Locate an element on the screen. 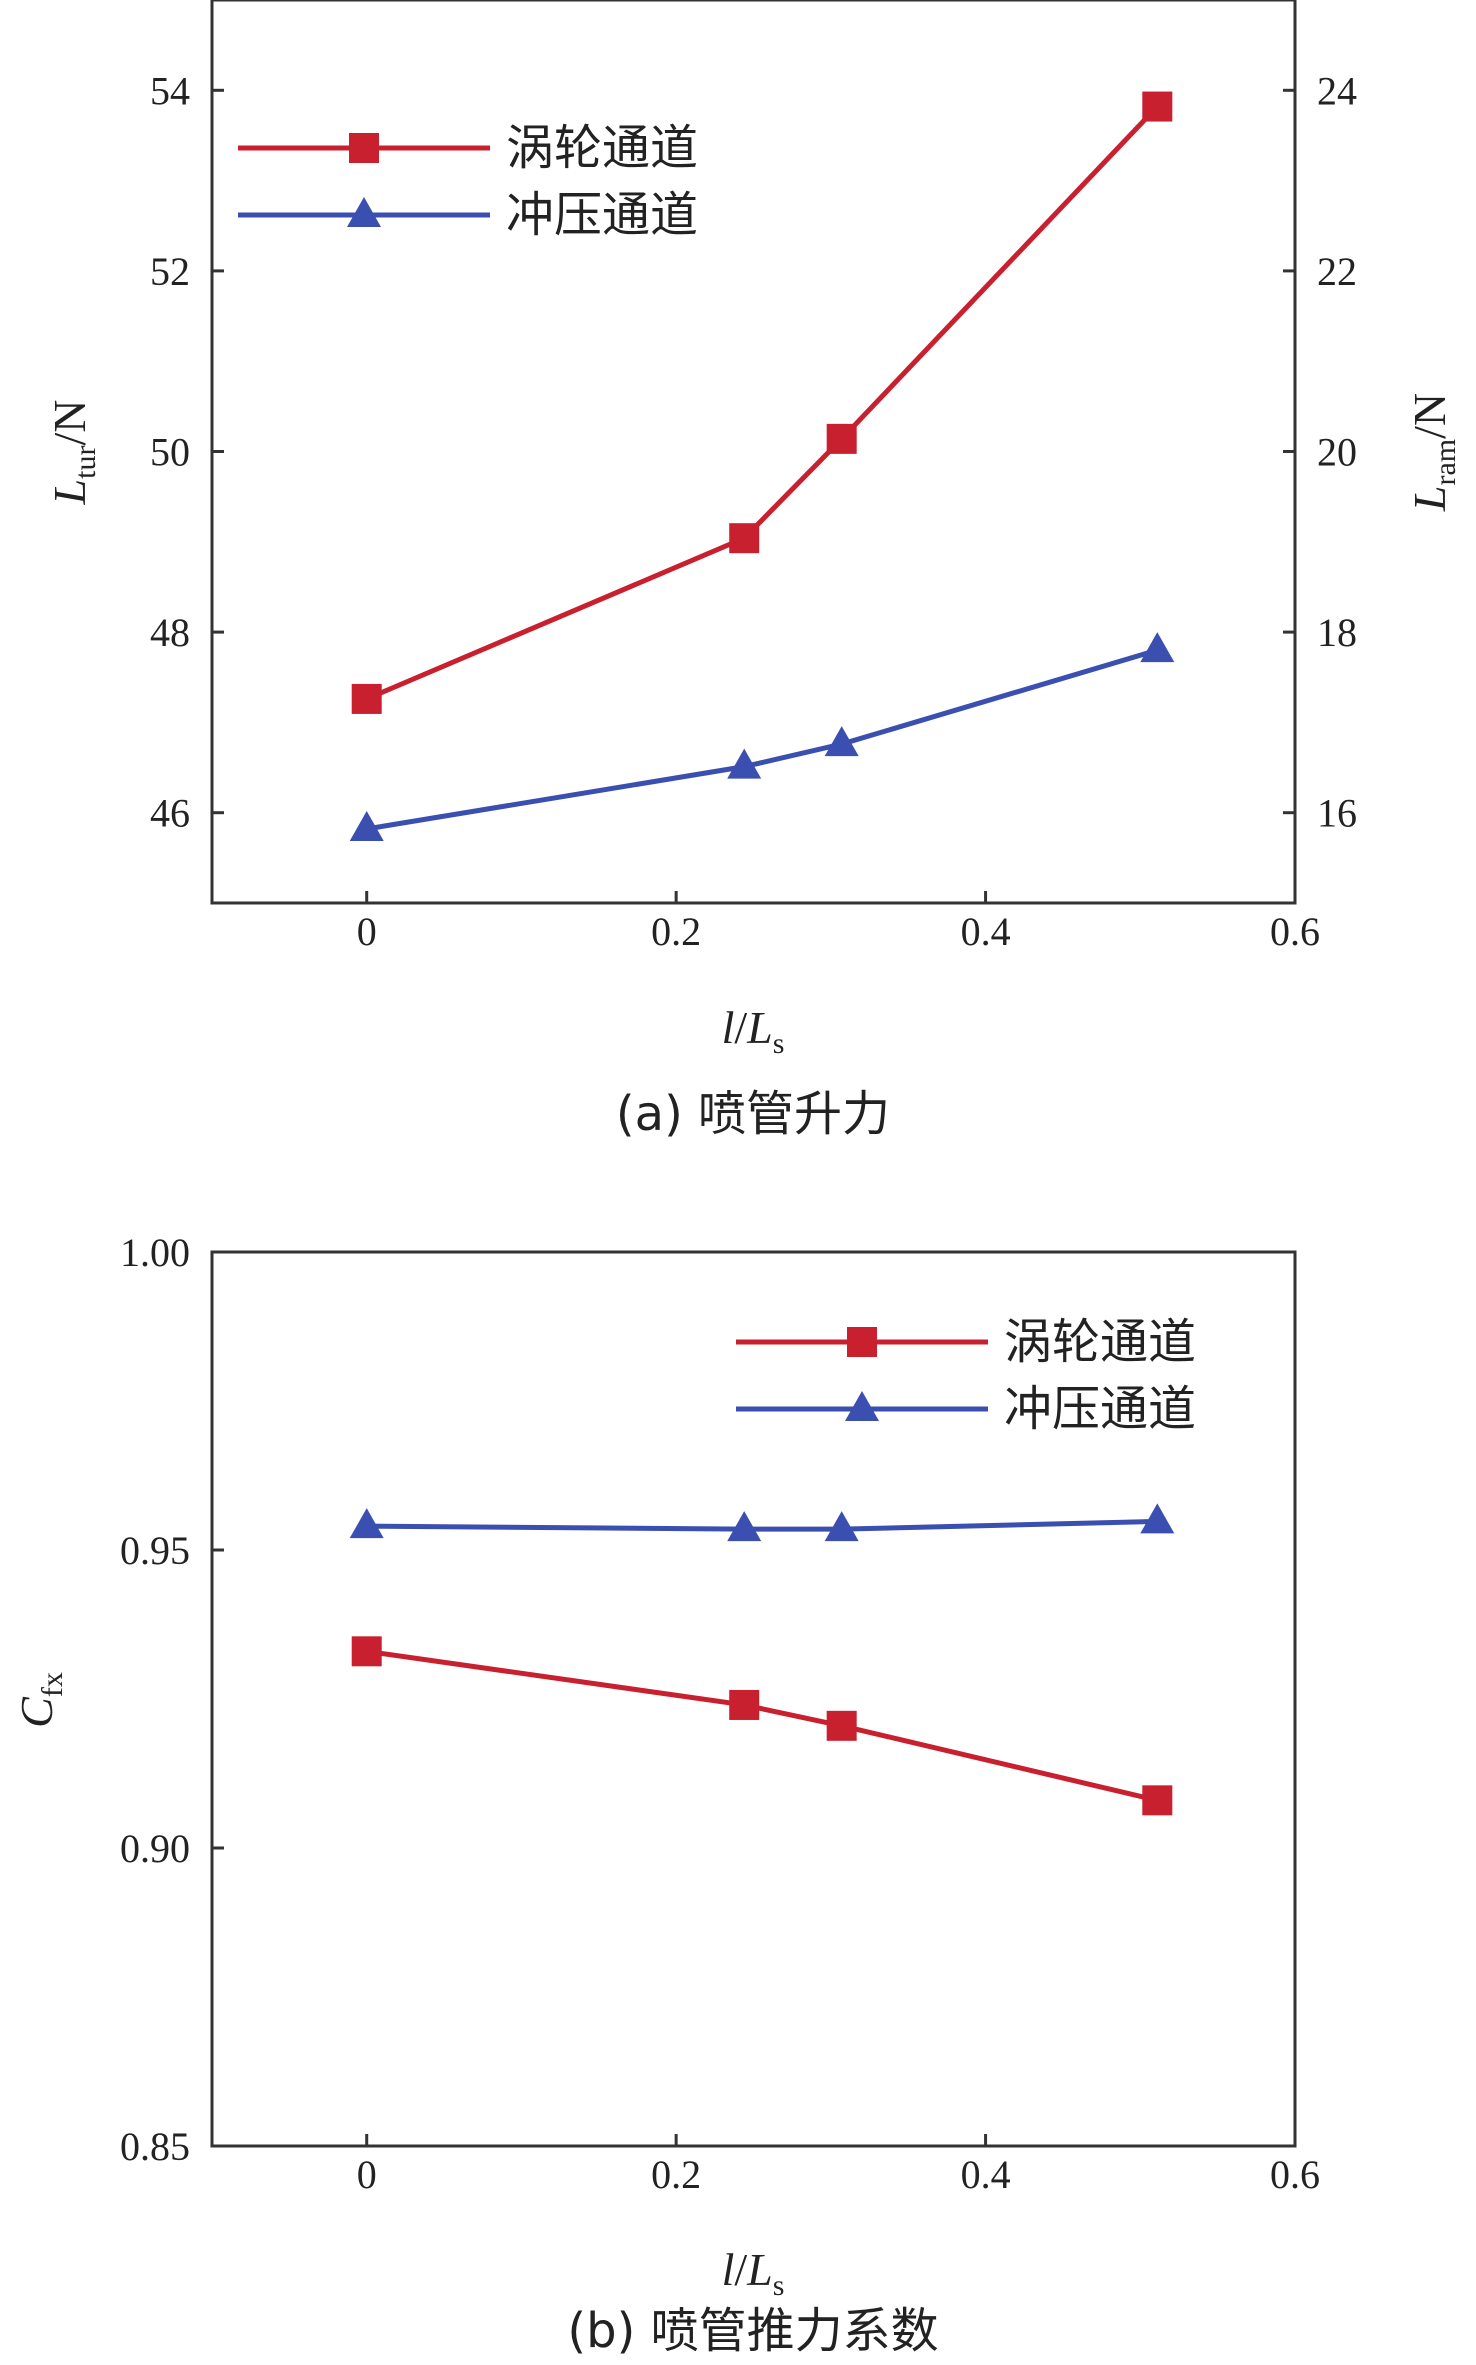 The image size is (1476, 2365). y-tick-label: 52 is located at coordinates (170, 271).